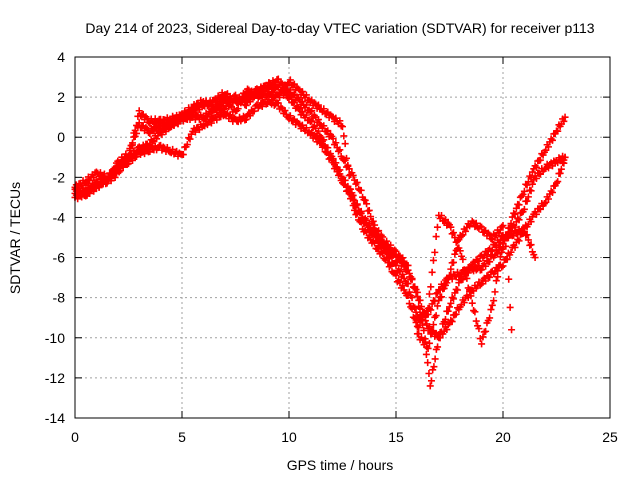 The height and width of the screenshot is (480, 640). Describe the element at coordinates (61, 97) in the screenshot. I see `y-tick-label: 2` at that location.